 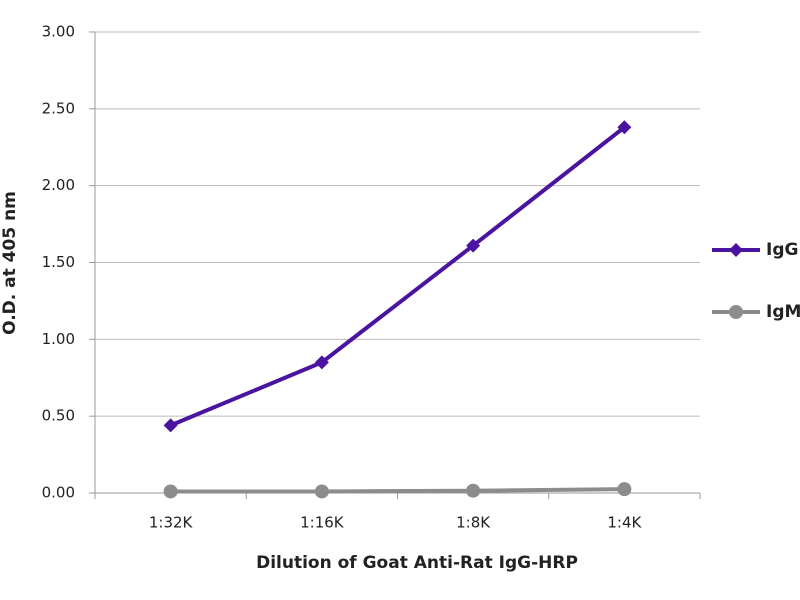 What do you see at coordinates (58, 108) in the screenshot?
I see `y-tick-label: 2.50` at bounding box center [58, 108].